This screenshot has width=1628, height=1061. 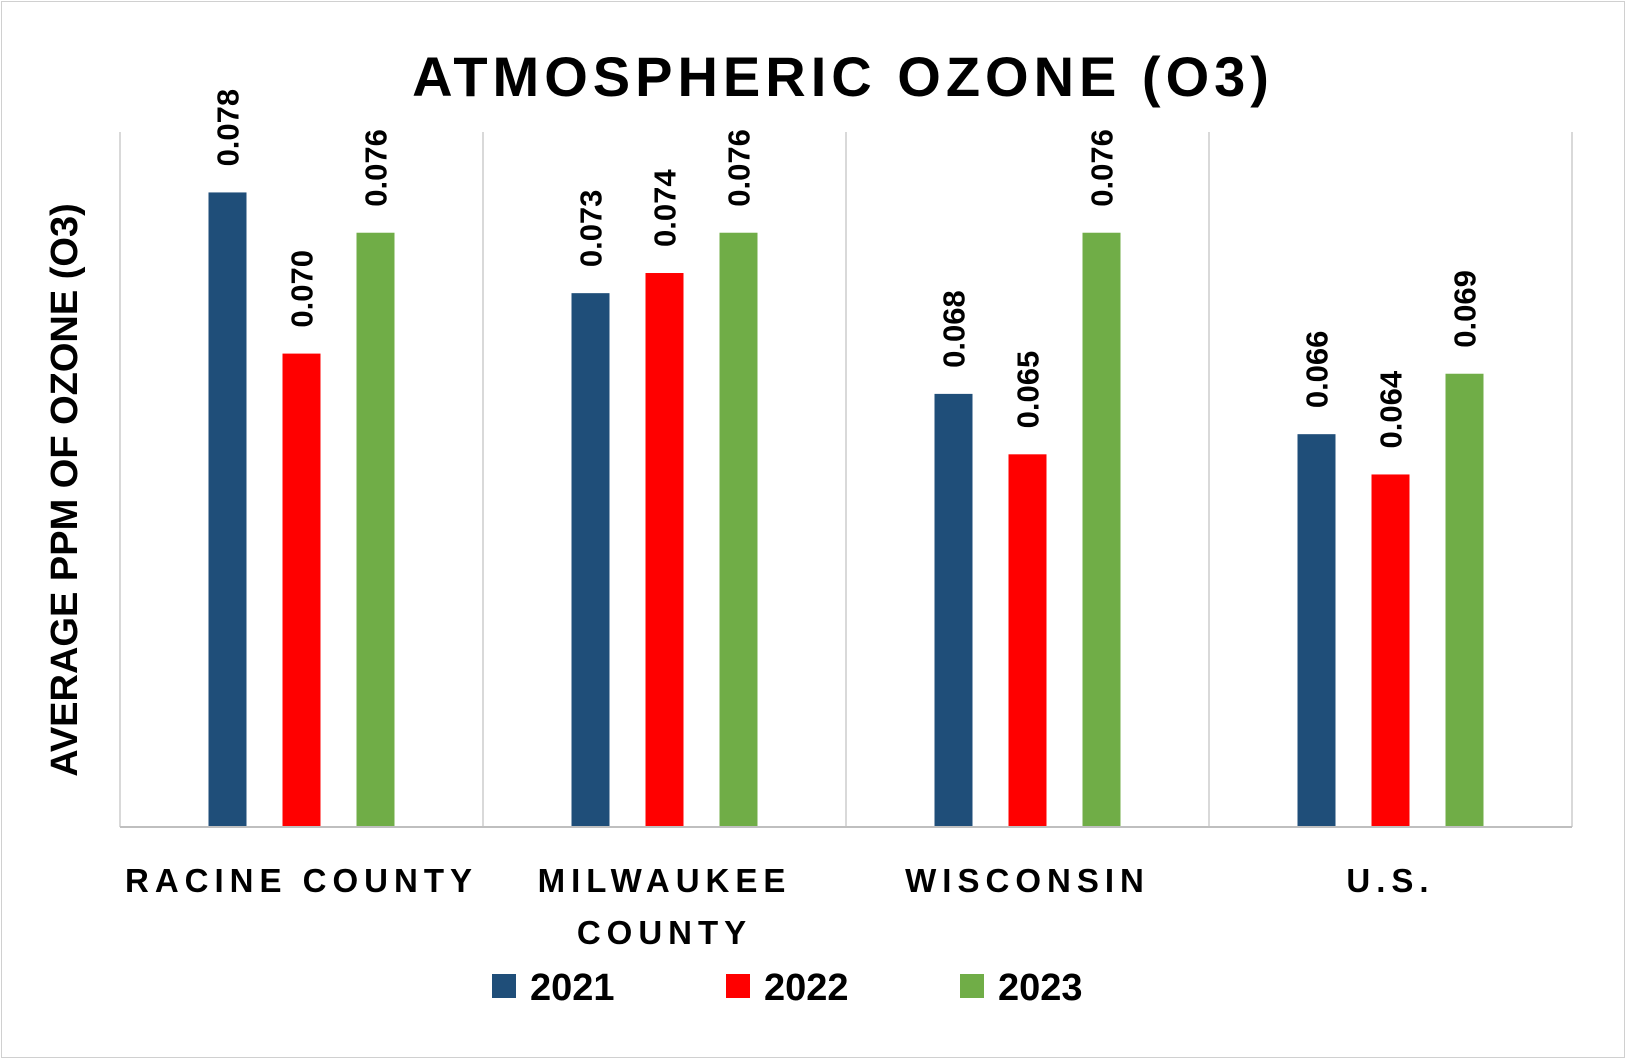 What do you see at coordinates (65, 490) in the screenshot?
I see `y-axis-title: AVERAGE PPM OF OZONE (O3)` at bounding box center [65, 490].